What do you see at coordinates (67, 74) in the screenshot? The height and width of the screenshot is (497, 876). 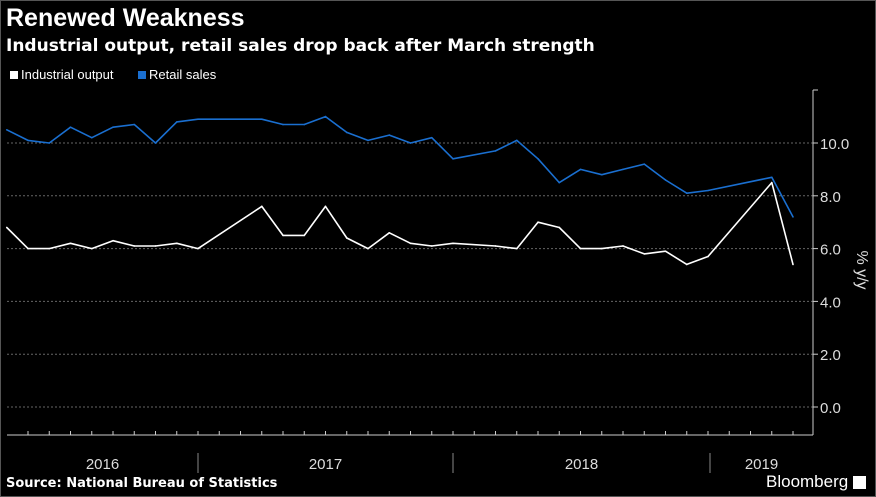 I see `legend-label-industrial: Industrial output` at bounding box center [67, 74].